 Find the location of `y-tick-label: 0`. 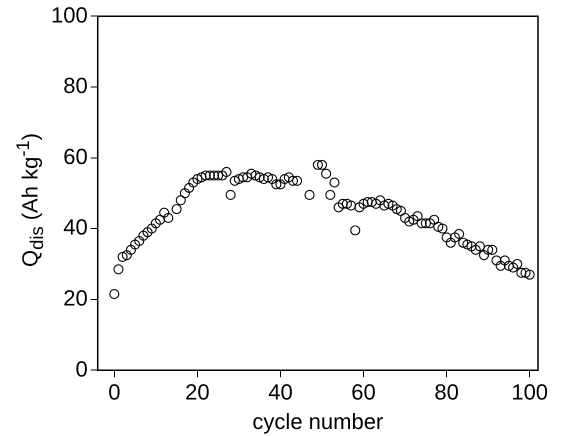

y-tick-label: 0 is located at coordinates (81, 369).